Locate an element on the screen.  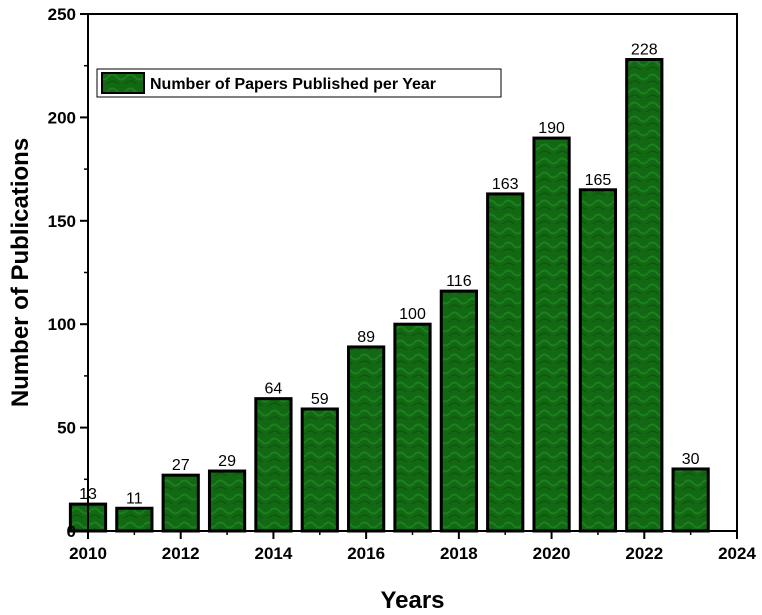
bar-2022 is located at coordinates (644, 295).